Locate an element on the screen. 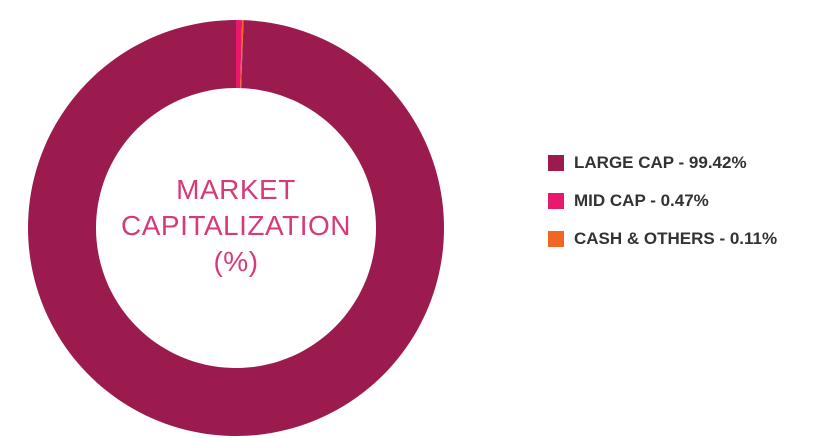  legend-label-mid-cap: MID CAP - 0.47% is located at coordinates (641, 200).